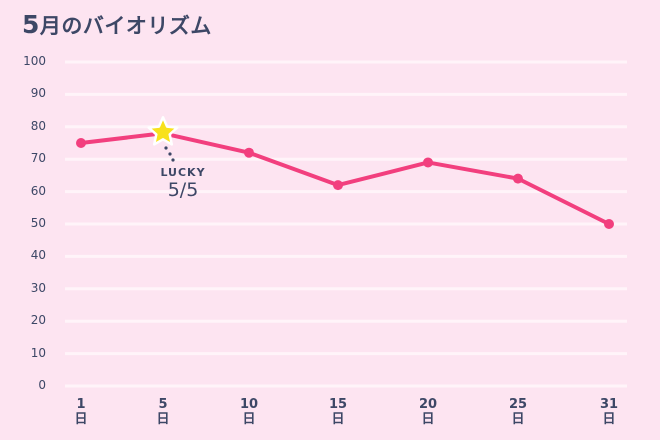  What do you see at coordinates (31, 24) in the screenshot?
I see `title-month: 5` at bounding box center [31, 24].